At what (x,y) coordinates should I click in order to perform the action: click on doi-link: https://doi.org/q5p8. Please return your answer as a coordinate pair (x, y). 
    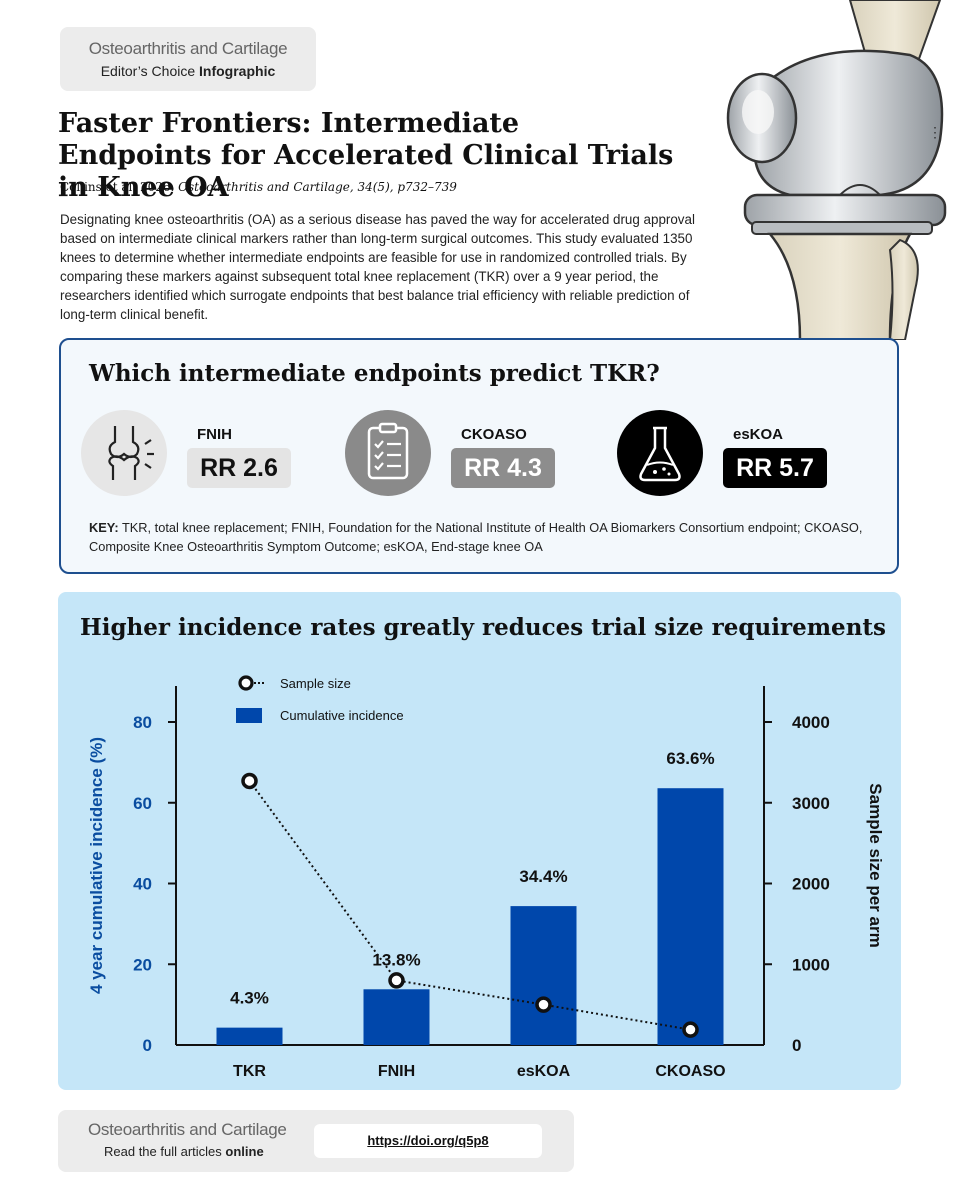
    Looking at the image, I should click on (428, 1141).